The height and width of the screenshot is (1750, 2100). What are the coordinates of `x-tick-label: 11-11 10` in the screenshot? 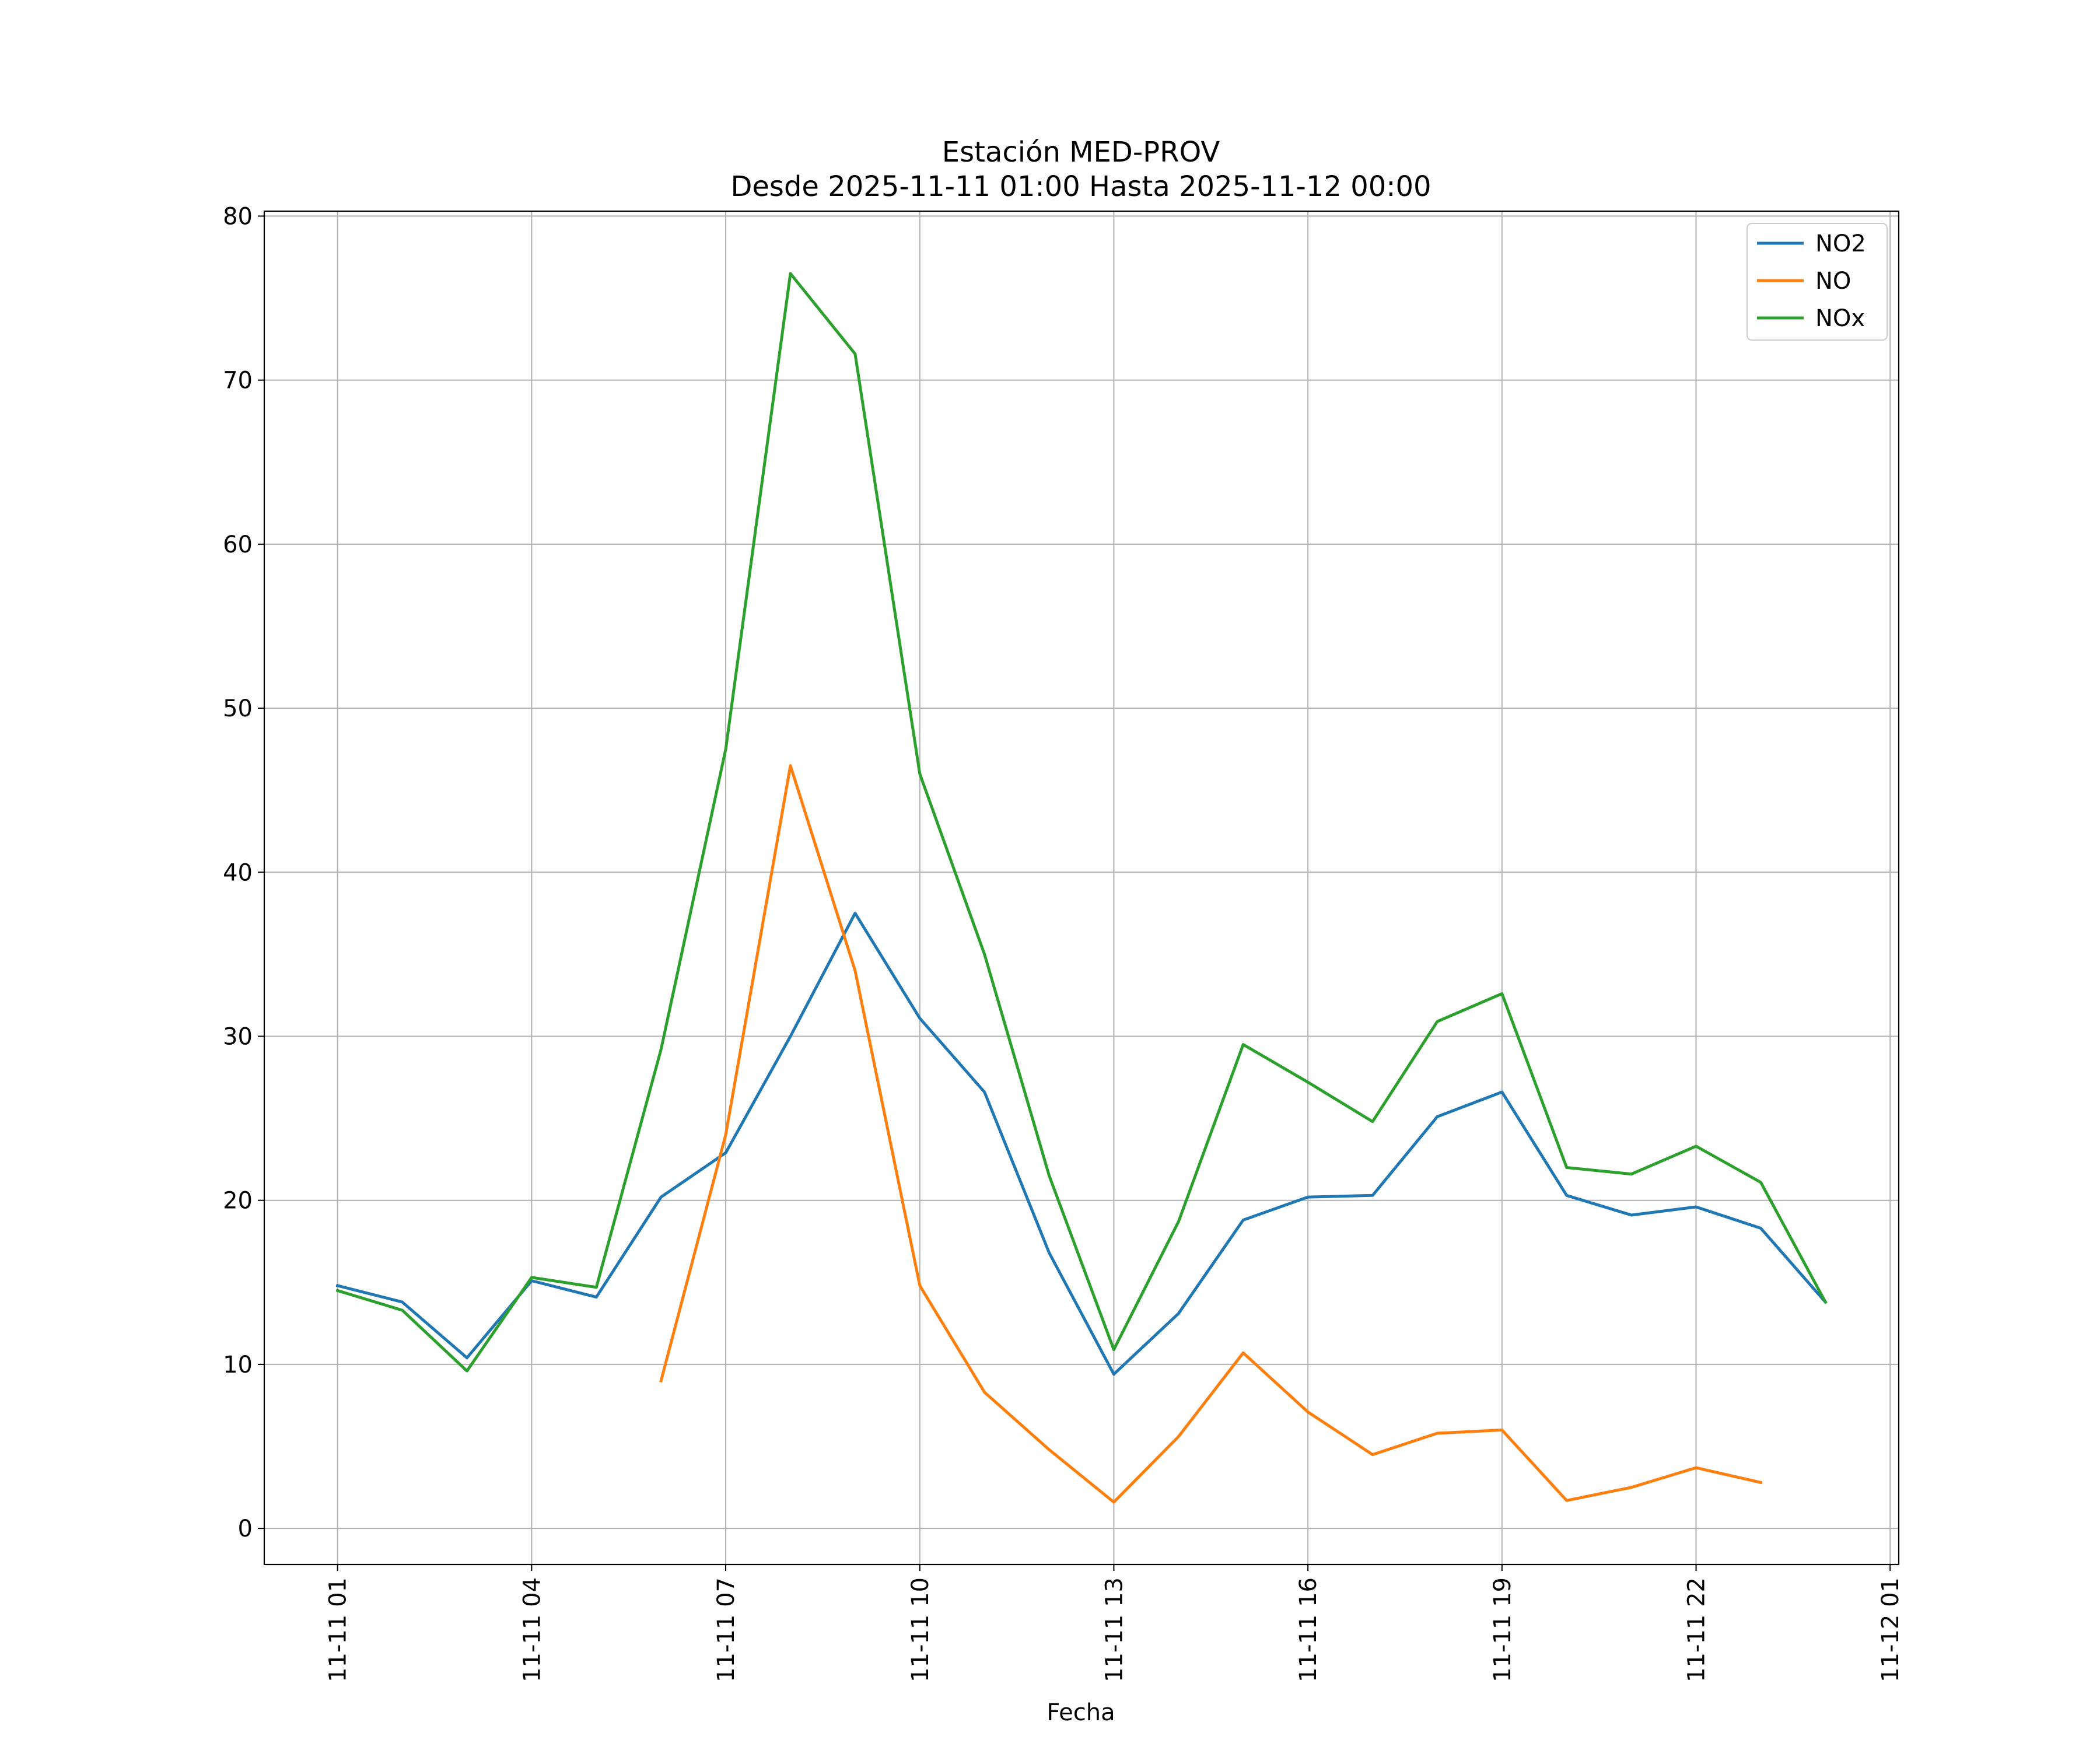 It's located at (921, 1629).